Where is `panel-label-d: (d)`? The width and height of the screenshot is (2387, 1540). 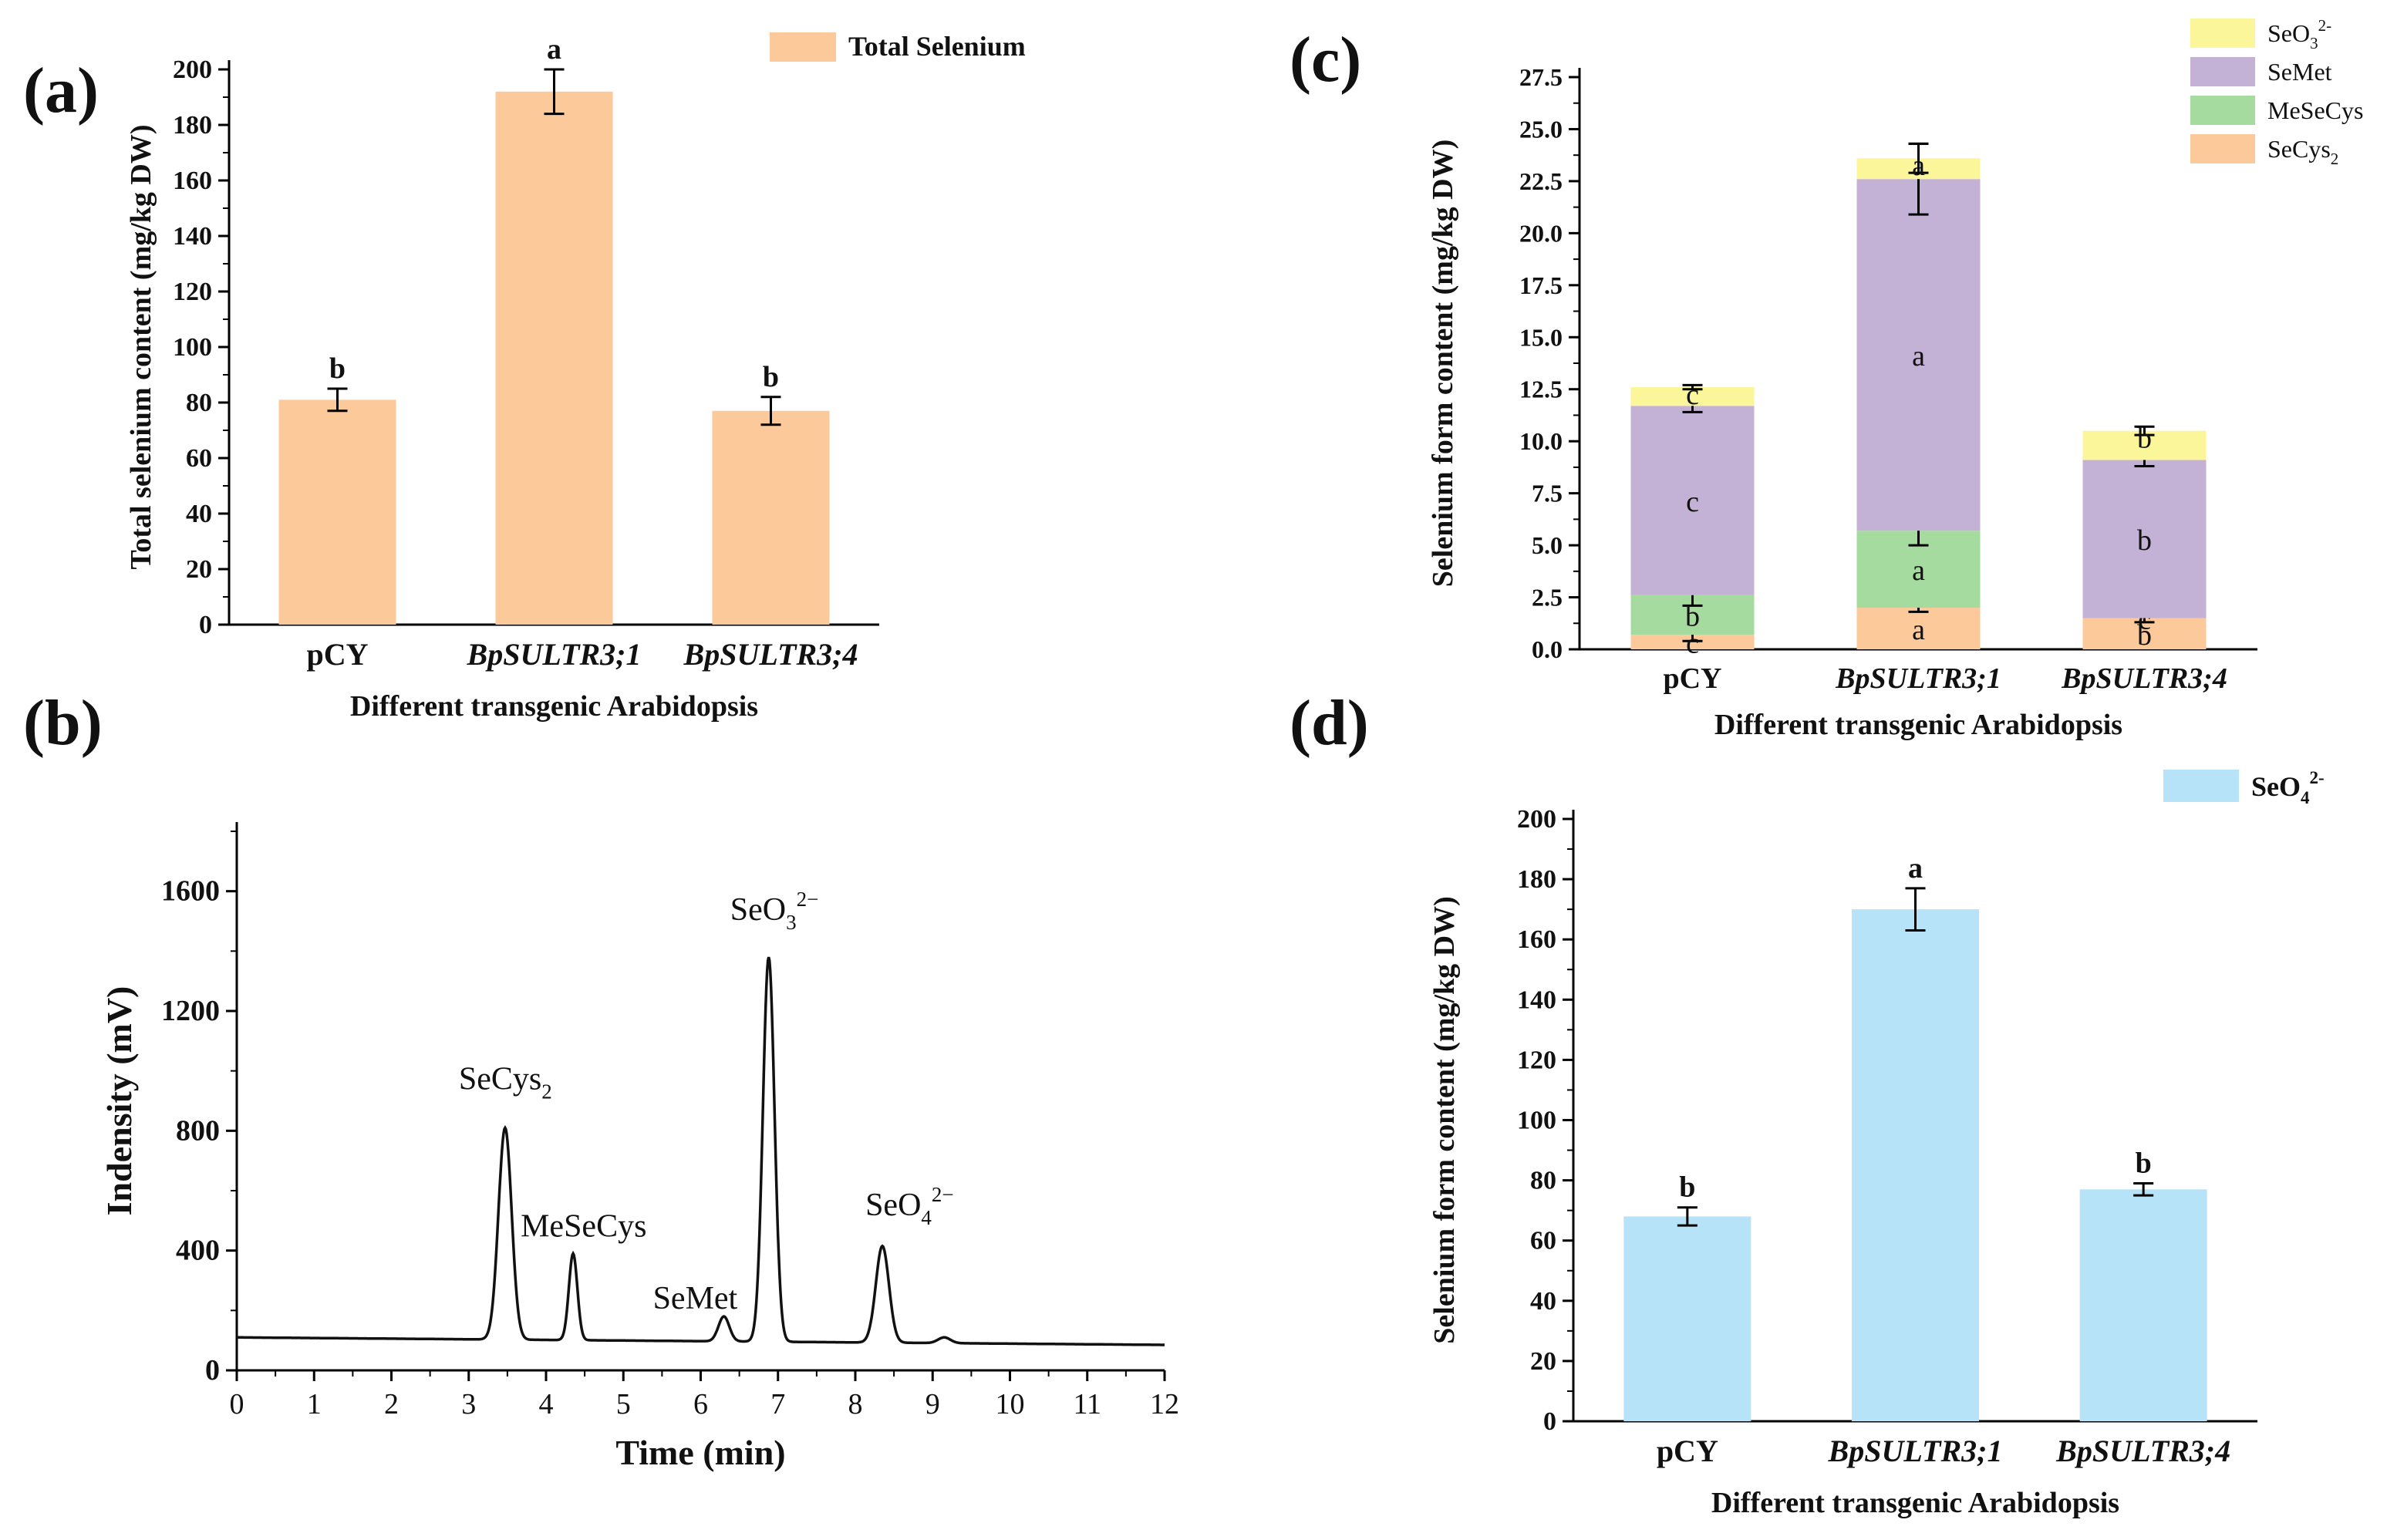
panel-label-d: (d) is located at coordinates (1329, 723).